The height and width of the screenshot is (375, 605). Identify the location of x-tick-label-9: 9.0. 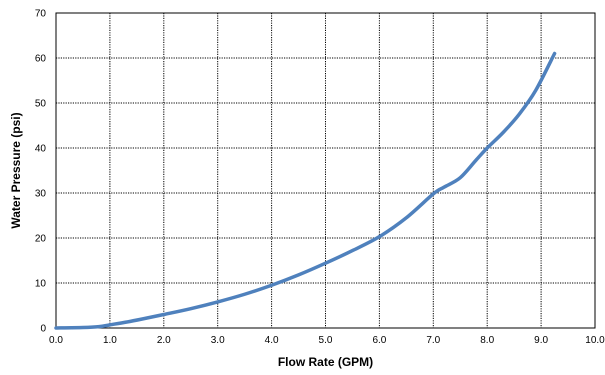
(541, 340).